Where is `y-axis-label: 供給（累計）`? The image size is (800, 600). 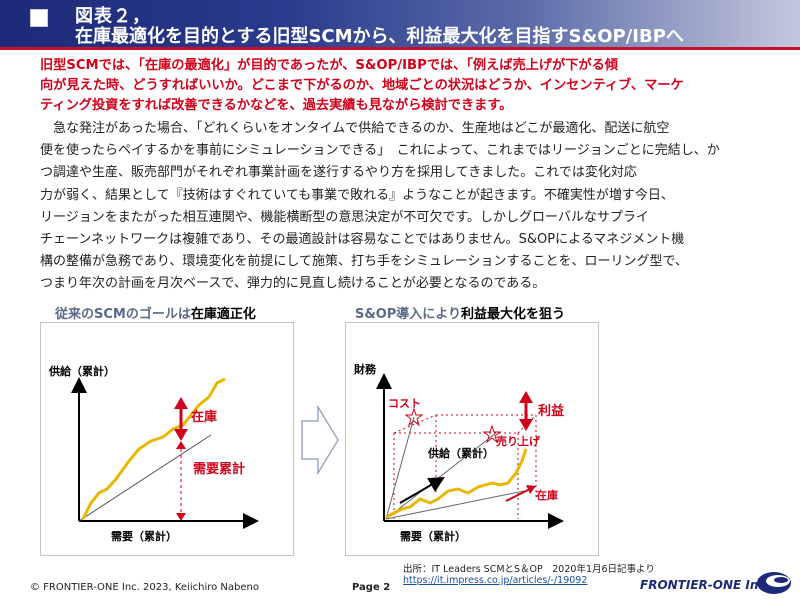
y-axis-label: 供給（累計） is located at coordinates (81, 371).